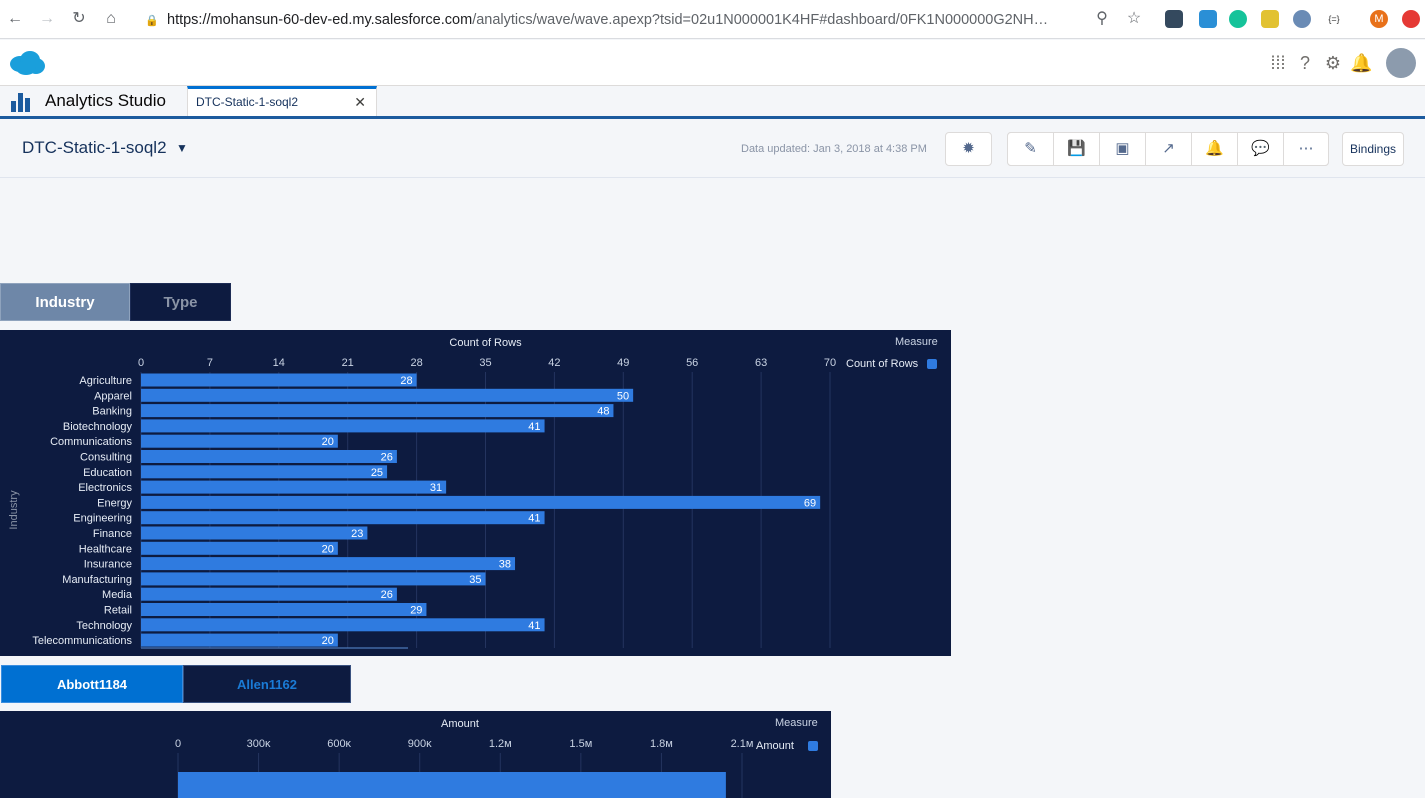  I want to click on presentation-icon: ▣, so click(1122, 148).